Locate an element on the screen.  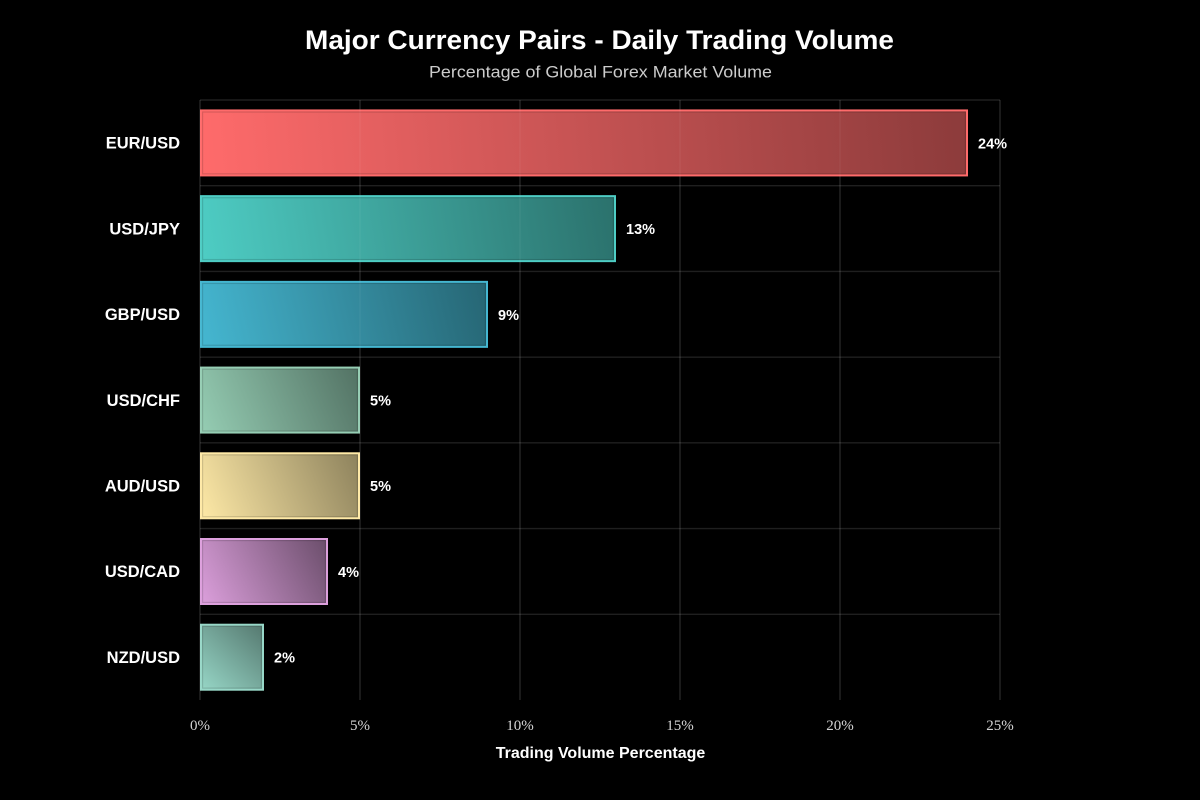
svg-text: 4% is located at coordinates (348, 573).